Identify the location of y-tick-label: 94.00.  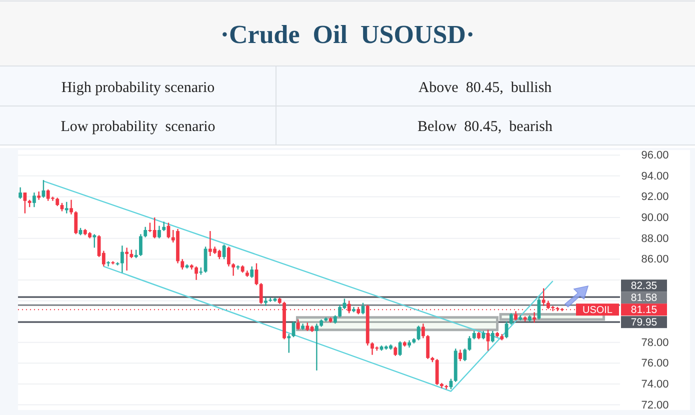
(655, 176).